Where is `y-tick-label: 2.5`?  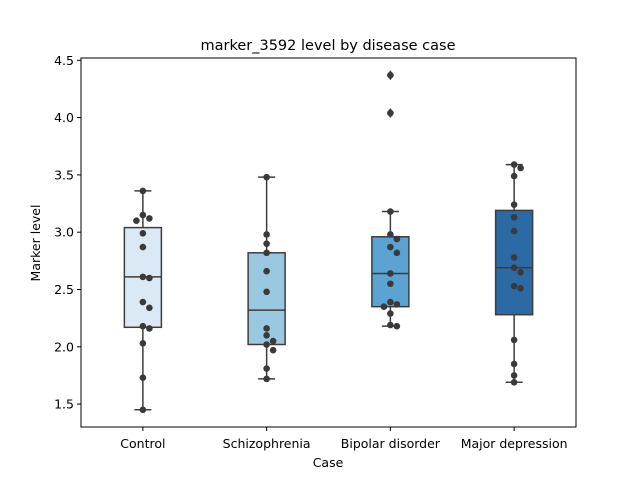
y-tick-label: 2.5 is located at coordinates (64, 289).